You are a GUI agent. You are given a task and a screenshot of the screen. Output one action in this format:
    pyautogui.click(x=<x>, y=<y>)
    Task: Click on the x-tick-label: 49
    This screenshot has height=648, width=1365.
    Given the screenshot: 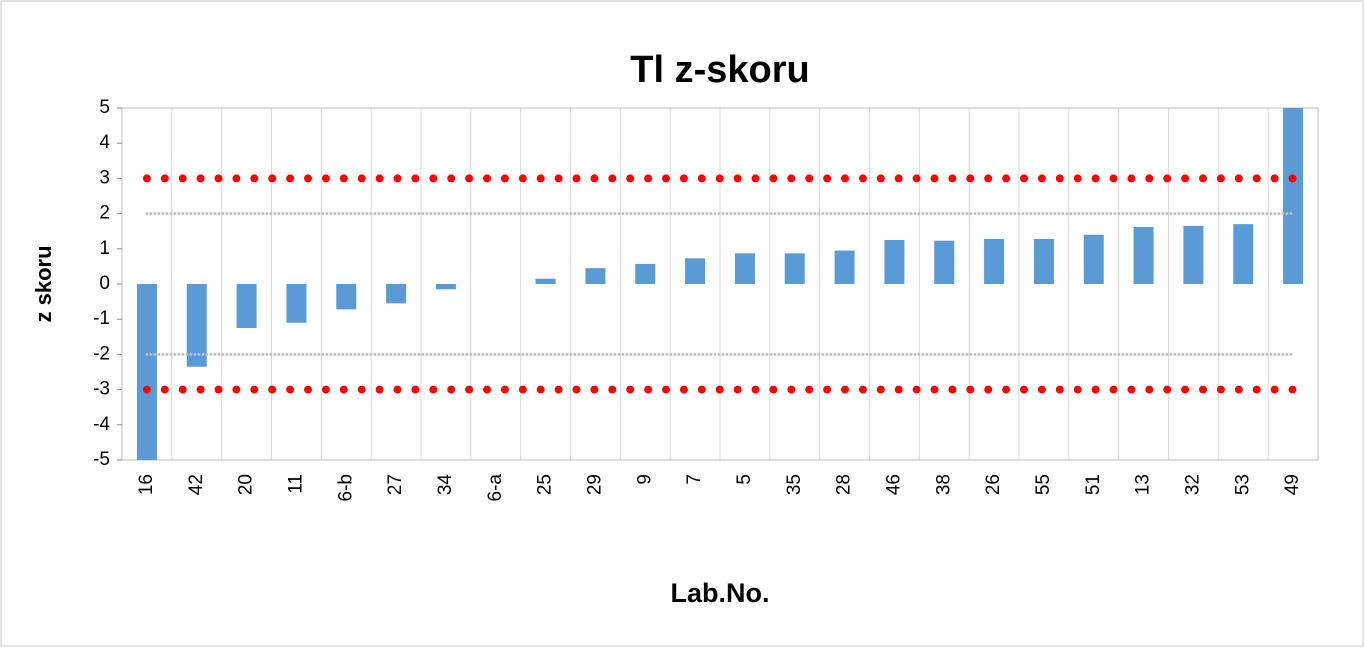 What is the action you would take?
    pyautogui.click(x=1292, y=484)
    